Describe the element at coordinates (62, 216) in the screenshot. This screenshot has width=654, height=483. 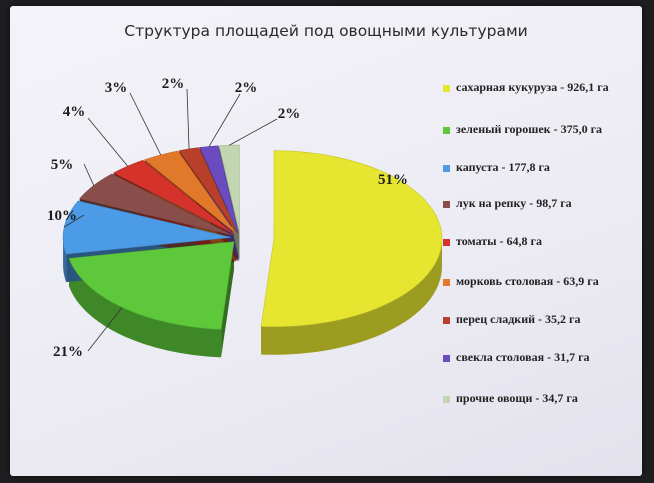
I see `slice-3-percent-label: 10%` at that location.